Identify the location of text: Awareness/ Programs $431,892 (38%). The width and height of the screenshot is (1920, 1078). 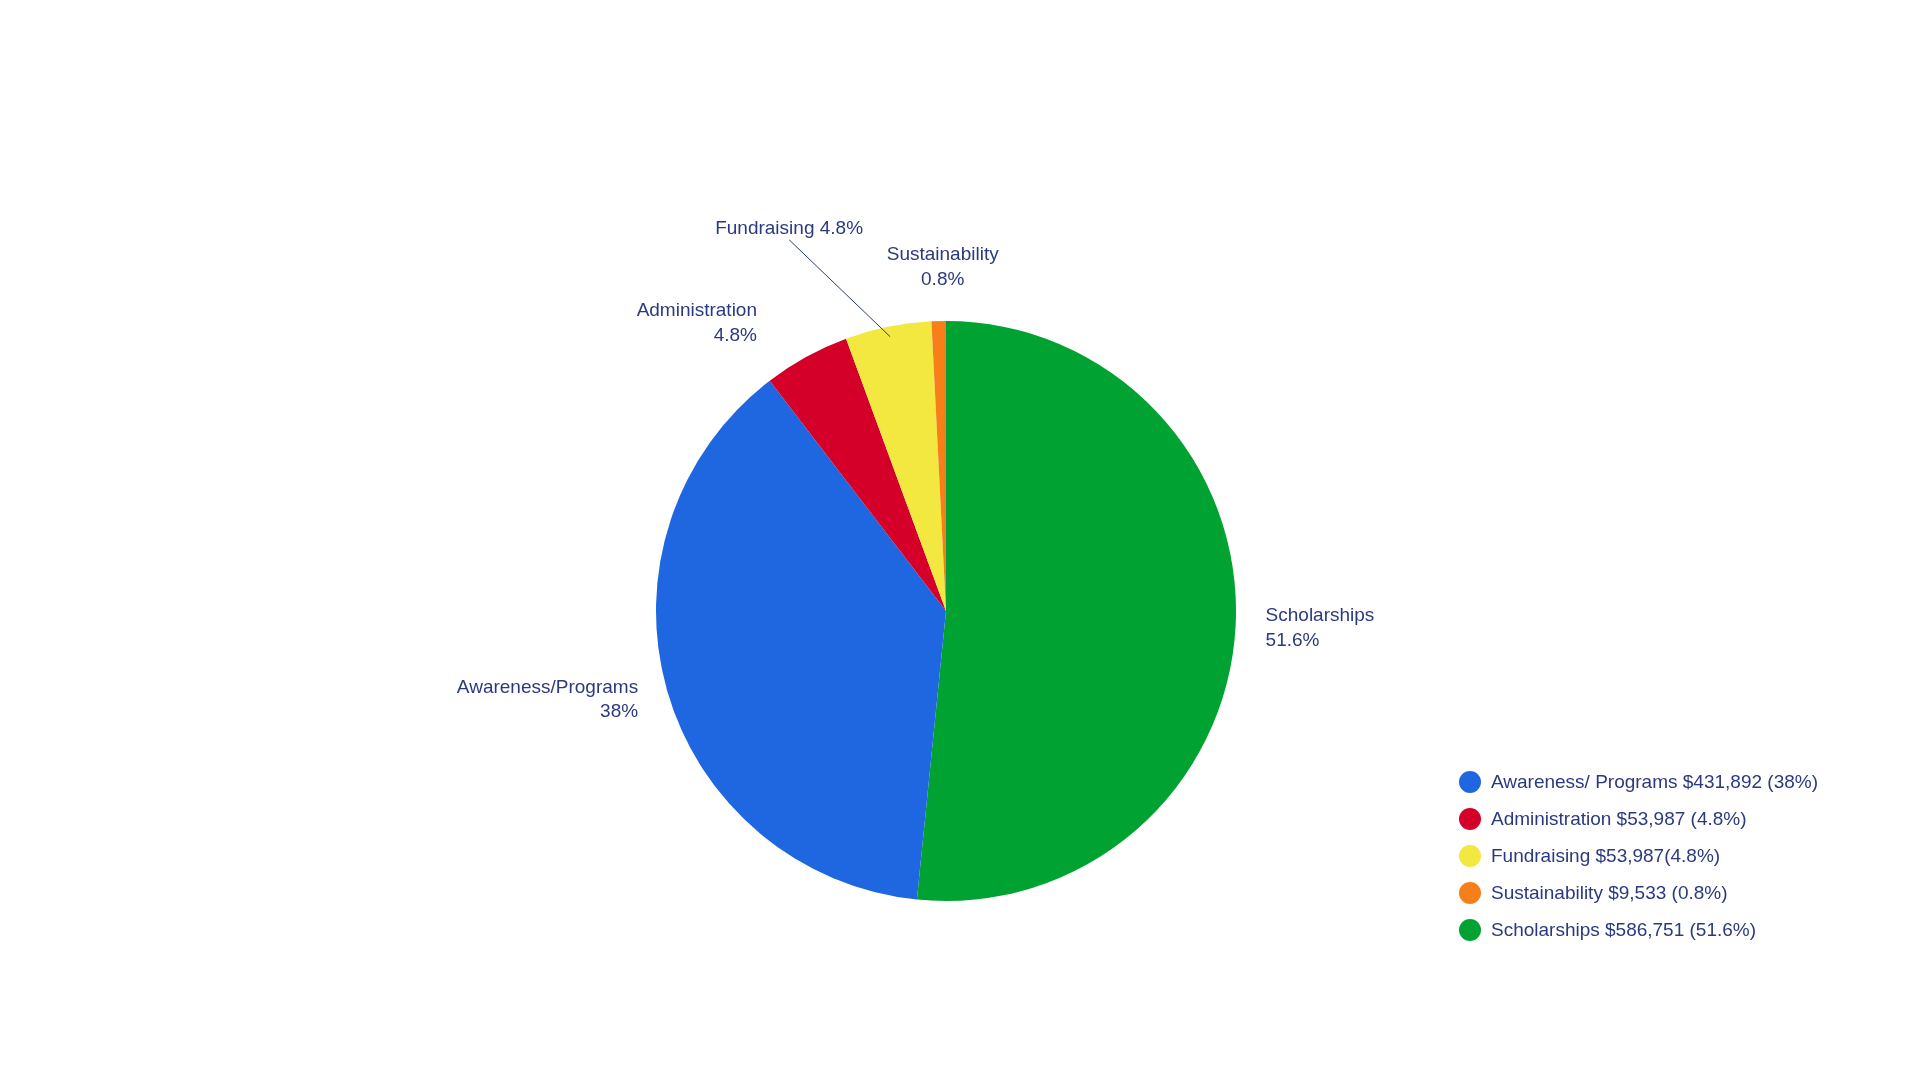
(1654, 781).